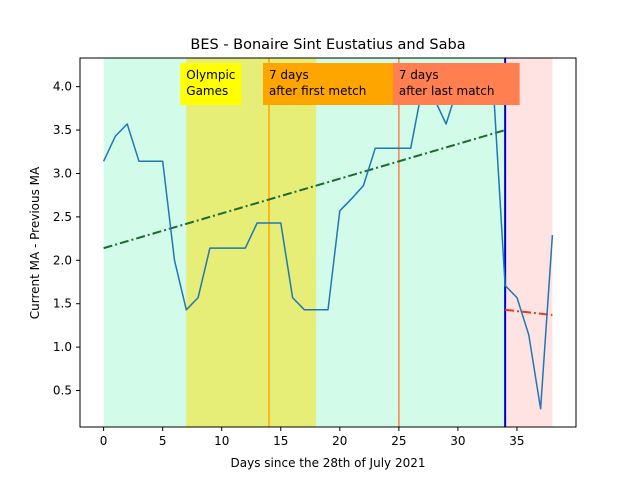 The width and height of the screenshot is (640, 480). I want to click on y-tick-label-2: 1.5, so click(62, 304).